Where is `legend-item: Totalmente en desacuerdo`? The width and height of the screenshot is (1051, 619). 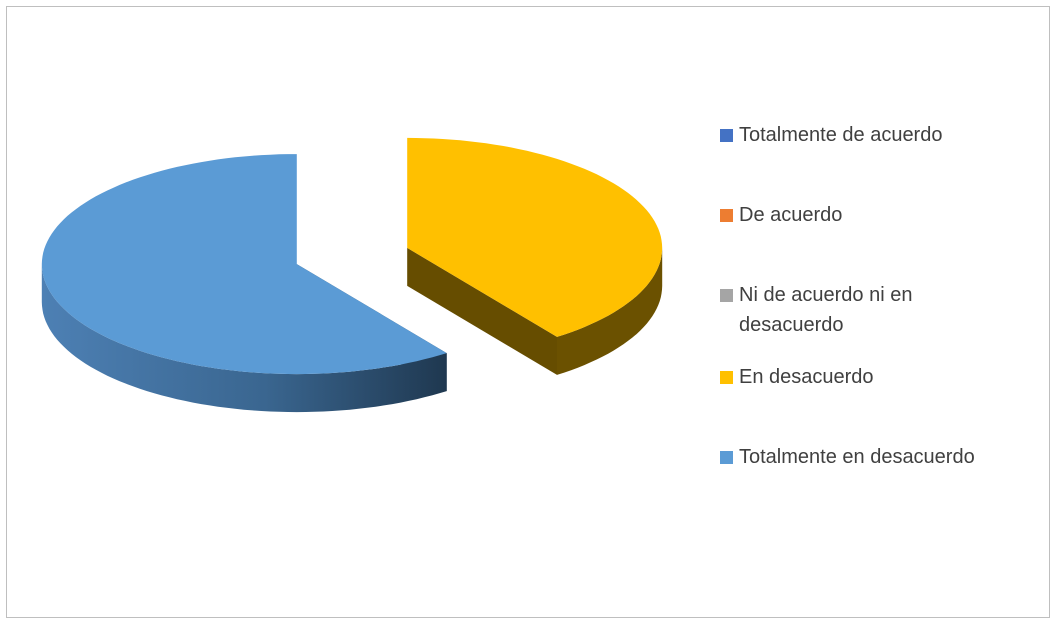 legend-item: Totalmente en desacuerdo is located at coordinates (870, 457).